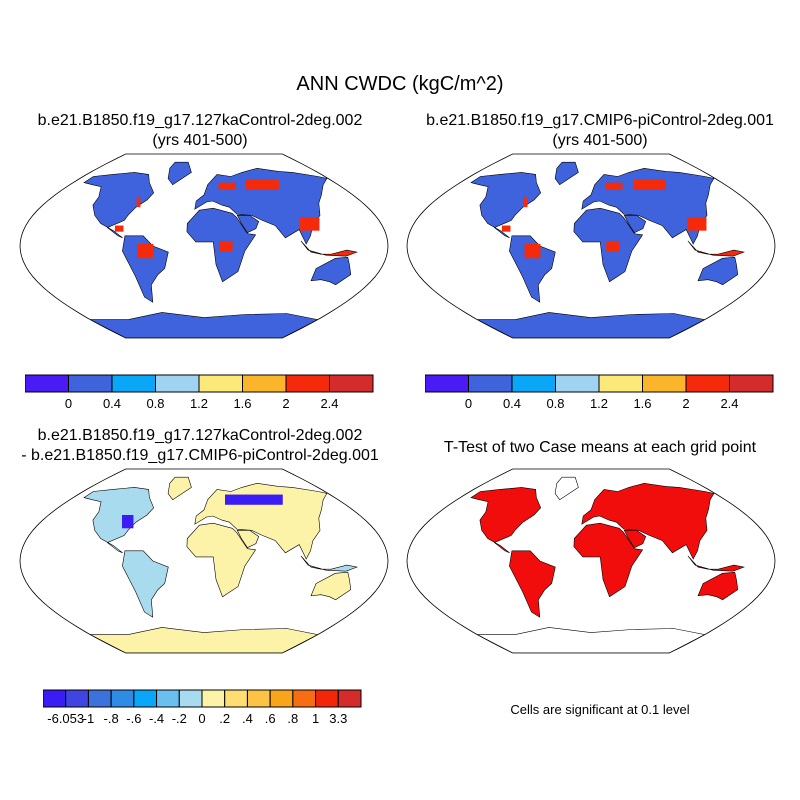  What do you see at coordinates (329, 563) in the screenshot?
I see `map3-land-indonesia` at bounding box center [329, 563].